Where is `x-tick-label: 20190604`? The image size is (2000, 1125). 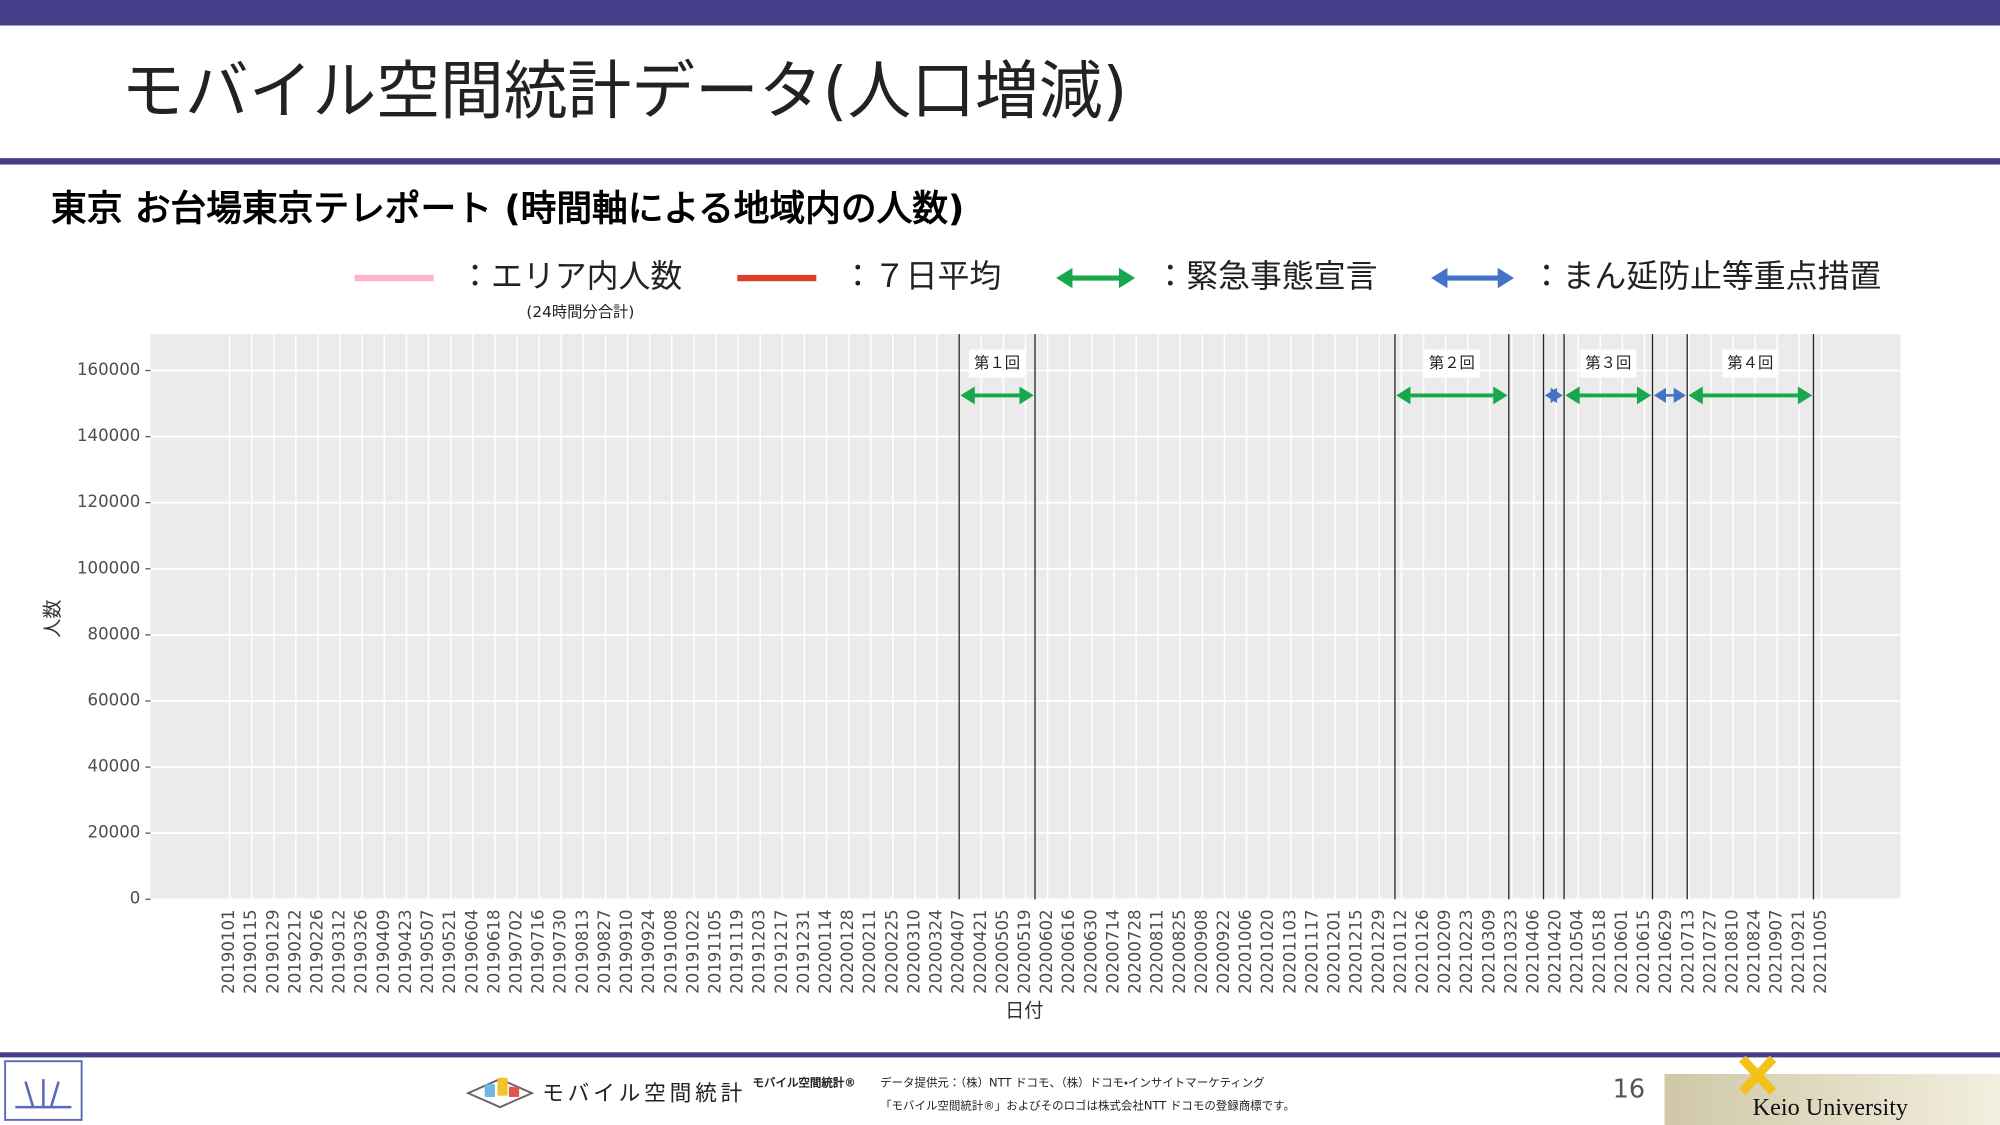
x-tick-label: 20190604 is located at coordinates (471, 951).